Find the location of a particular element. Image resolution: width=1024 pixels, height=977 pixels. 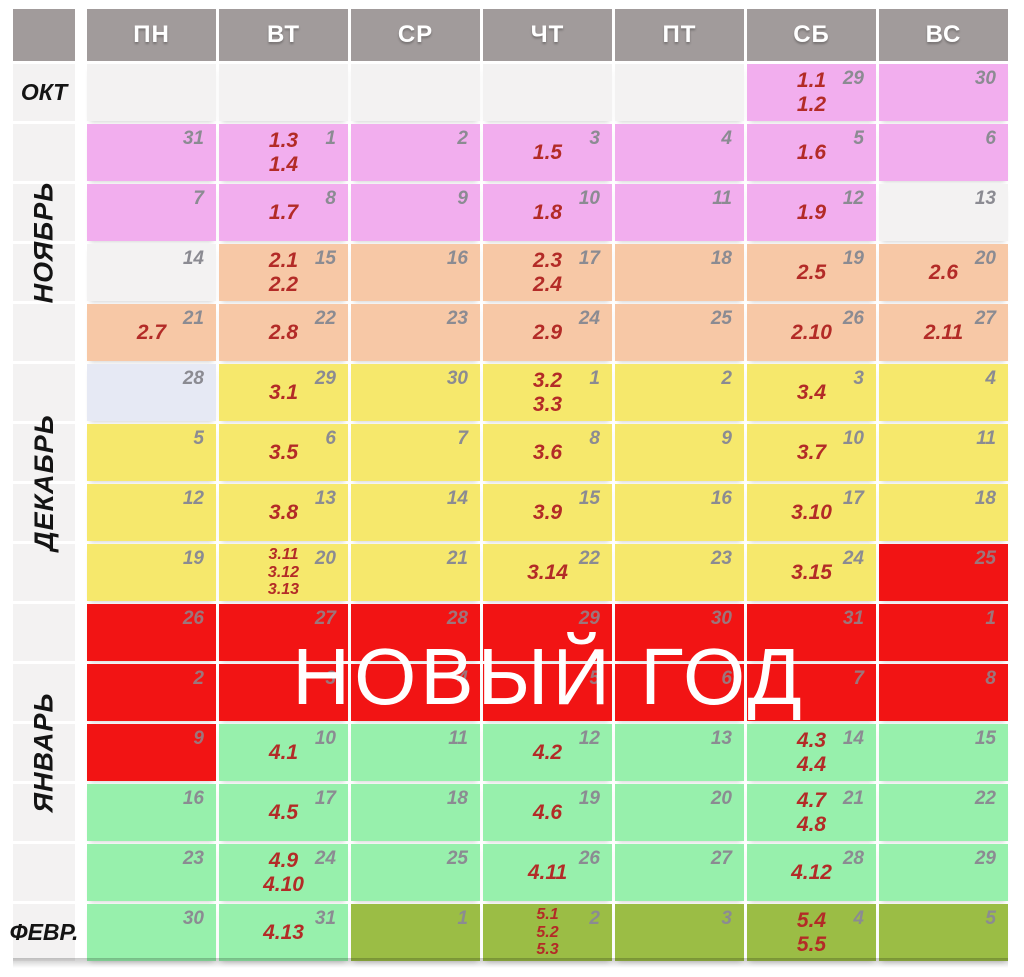

lesson-numbers: 4.2 is located at coordinates (547, 752).